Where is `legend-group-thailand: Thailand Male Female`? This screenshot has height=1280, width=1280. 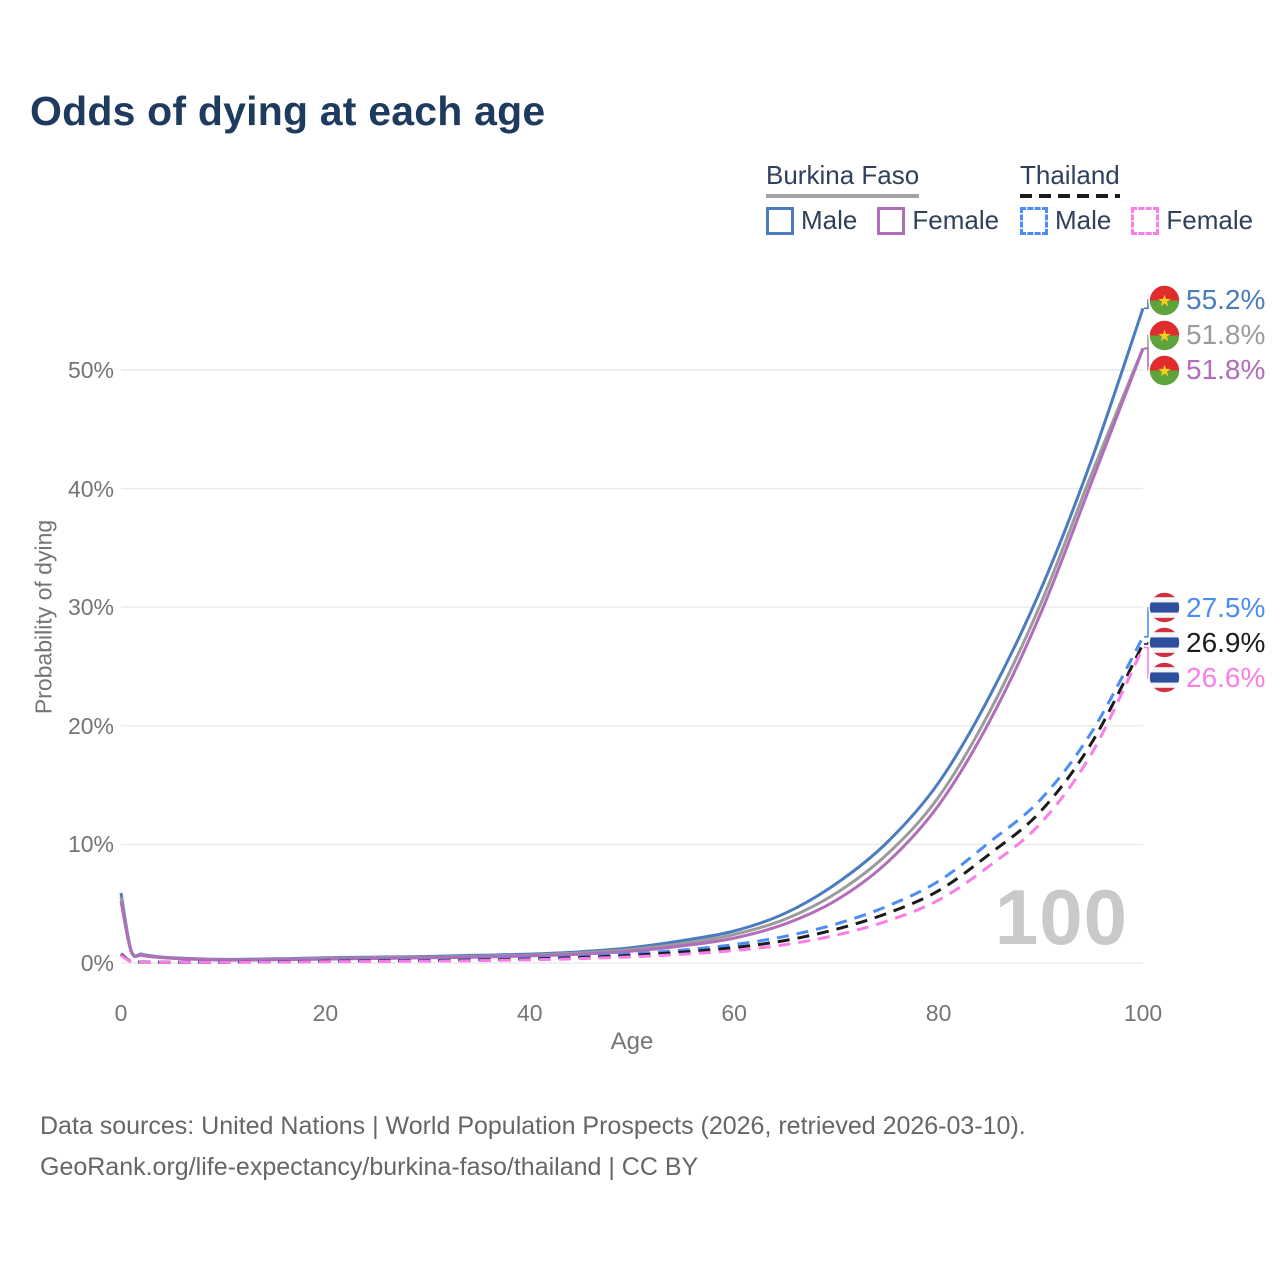 legend-group-thailand: Thailand Male Female is located at coordinates (1136, 198).